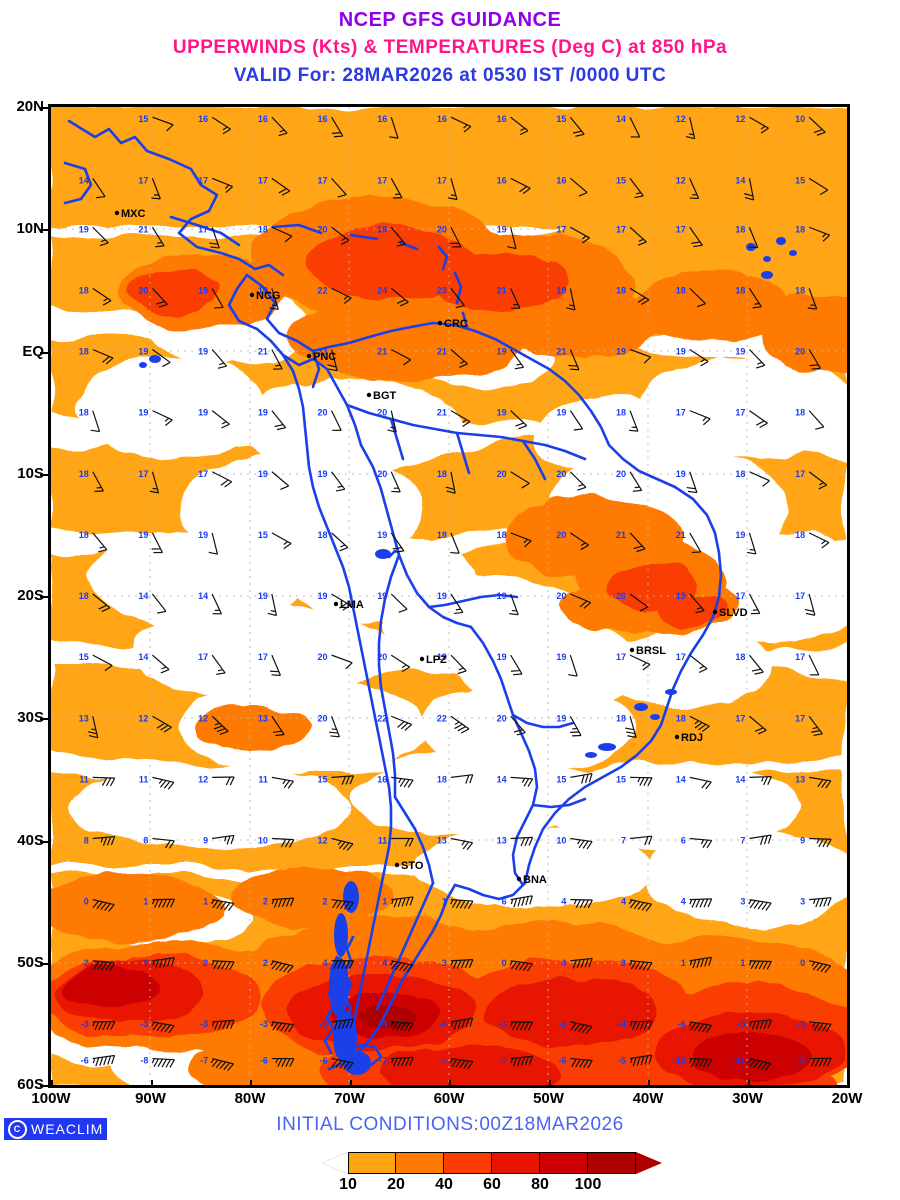  Describe the element at coordinates (84, 180) in the screenshot. I see `temperature-value: 14` at that location.